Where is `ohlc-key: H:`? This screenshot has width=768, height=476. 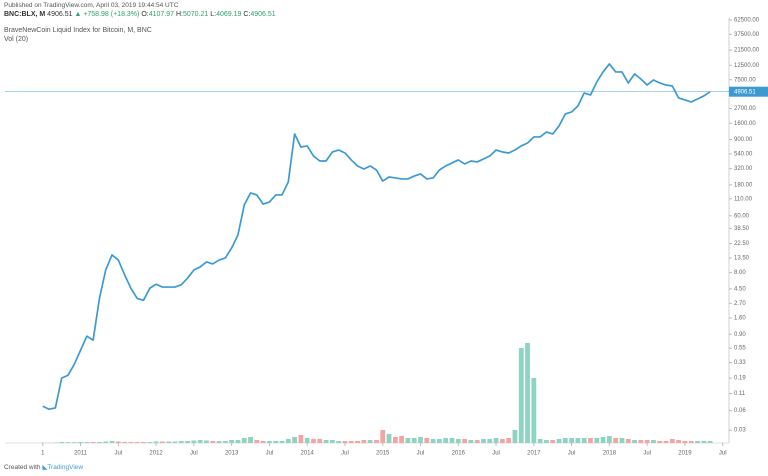
ohlc-key: H: is located at coordinates (179, 14).